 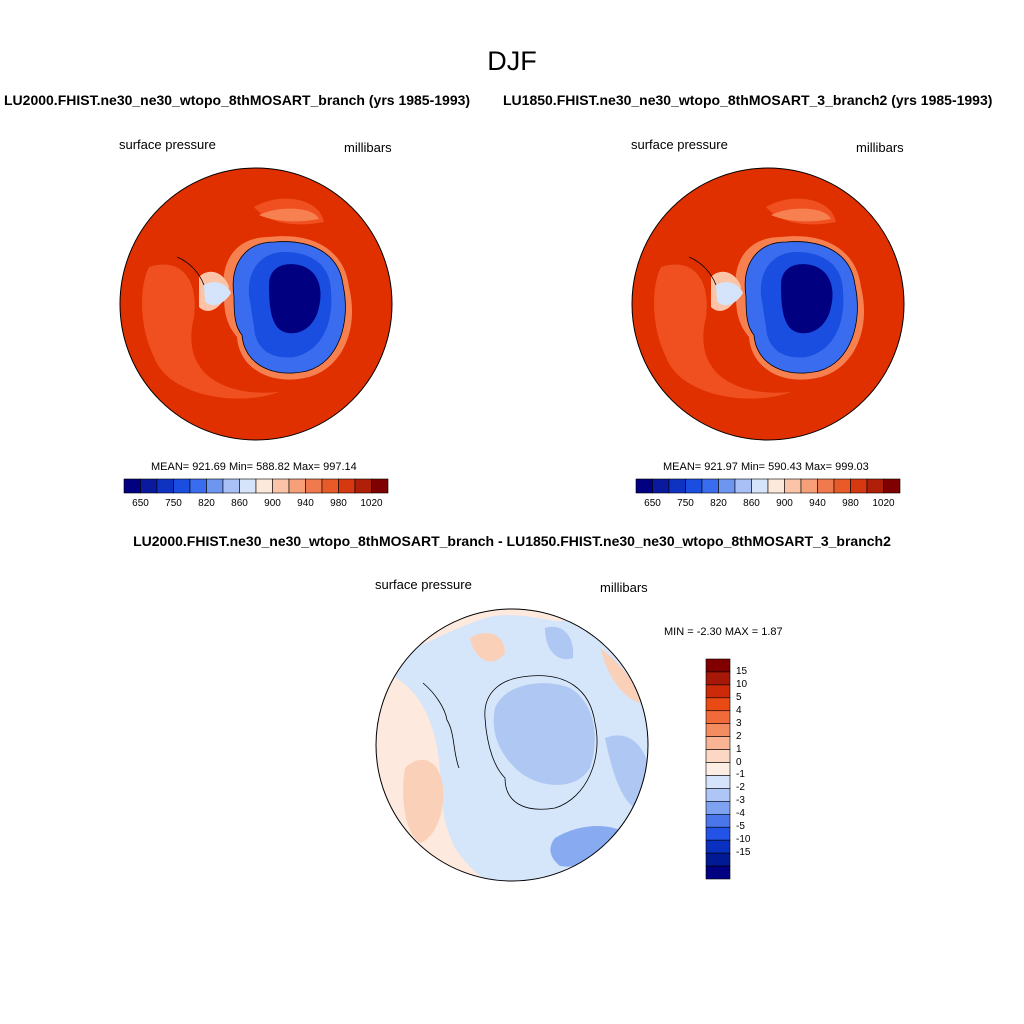 I want to click on right-colorbar-ticks: 650 750 820 860 900 940 980 1020, so click(x=768, y=505).